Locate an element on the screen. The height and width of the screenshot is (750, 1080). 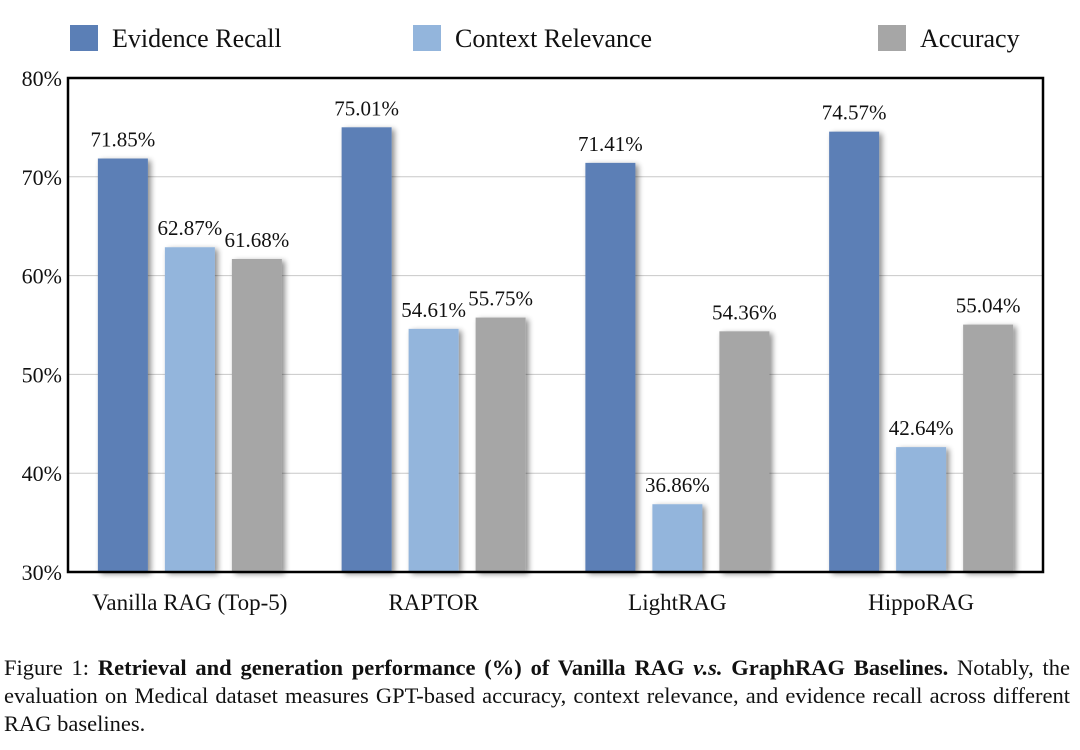
x-tick-label: RAPTOR is located at coordinates (433, 602).